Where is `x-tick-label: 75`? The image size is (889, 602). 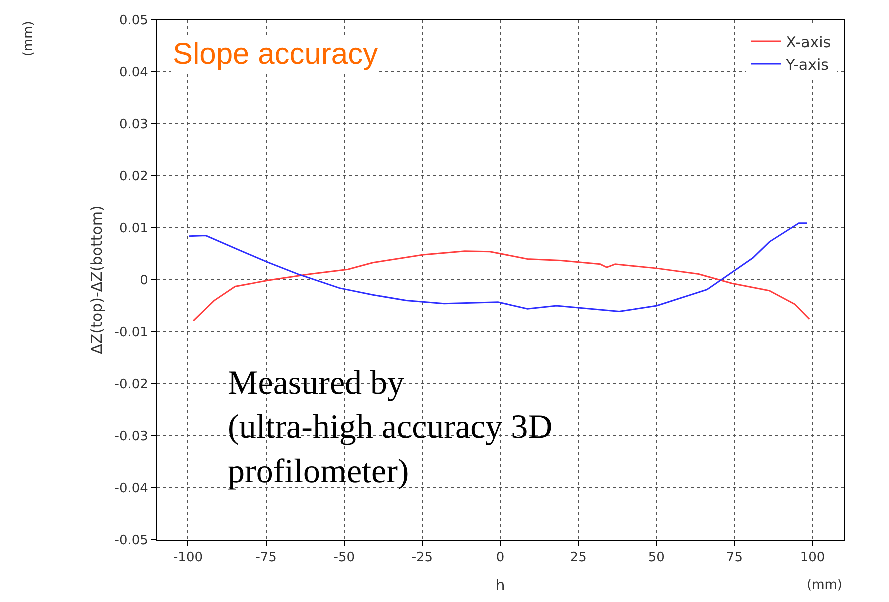
x-tick-label: 75 is located at coordinates (734, 558).